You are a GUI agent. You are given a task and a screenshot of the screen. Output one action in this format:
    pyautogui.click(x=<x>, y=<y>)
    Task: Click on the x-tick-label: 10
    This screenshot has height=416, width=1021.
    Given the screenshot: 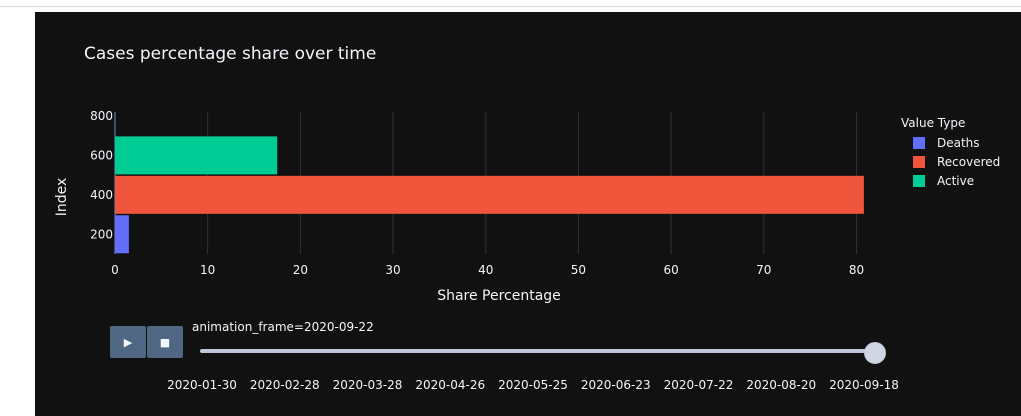 What is the action you would take?
    pyautogui.click(x=207, y=270)
    